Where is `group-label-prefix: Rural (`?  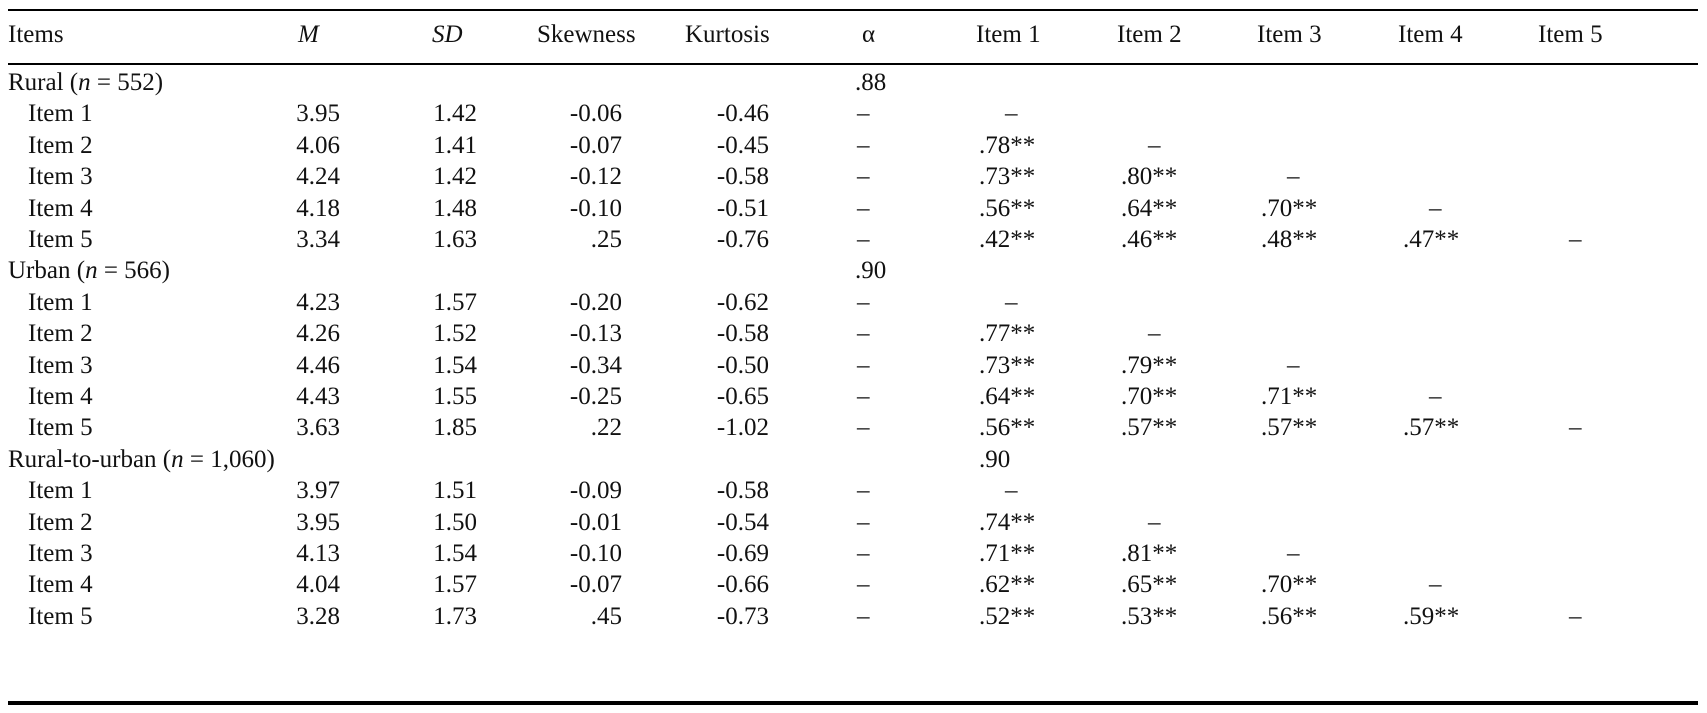 group-label-prefix: Rural ( is located at coordinates (43, 82).